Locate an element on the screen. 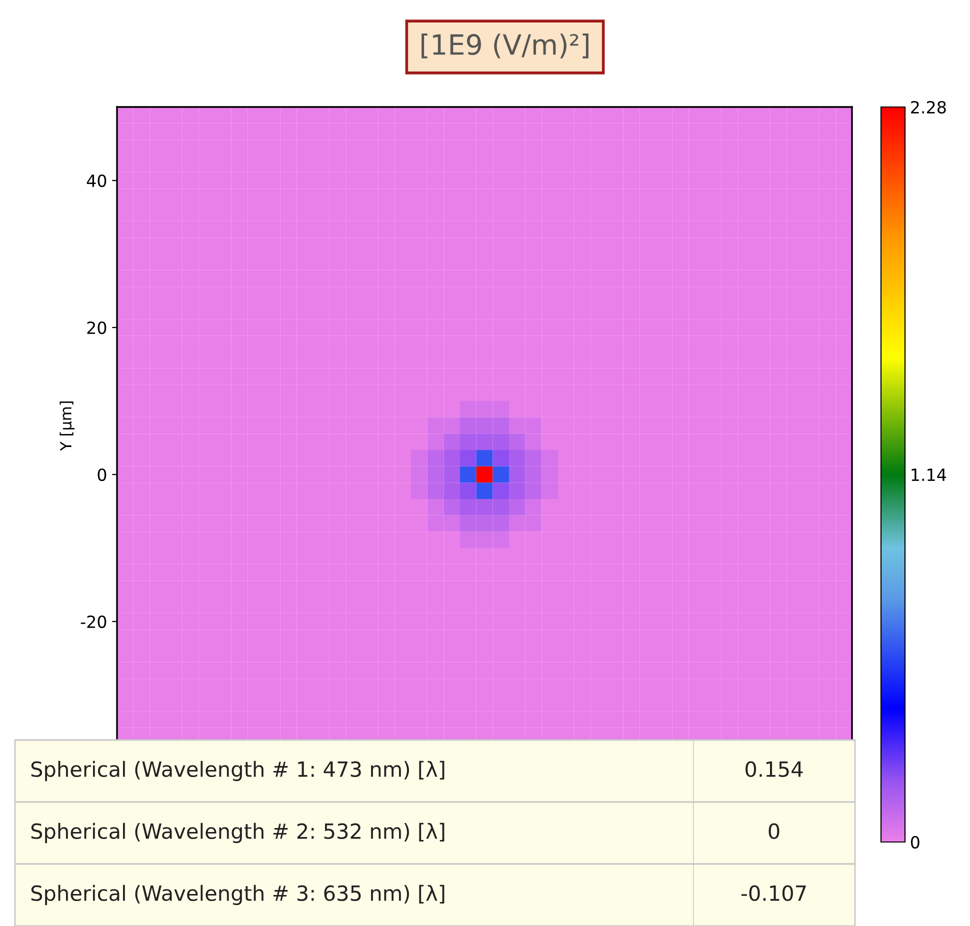 The width and height of the screenshot is (970, 926). text: 0.154 is located at coordinates (774, 769).